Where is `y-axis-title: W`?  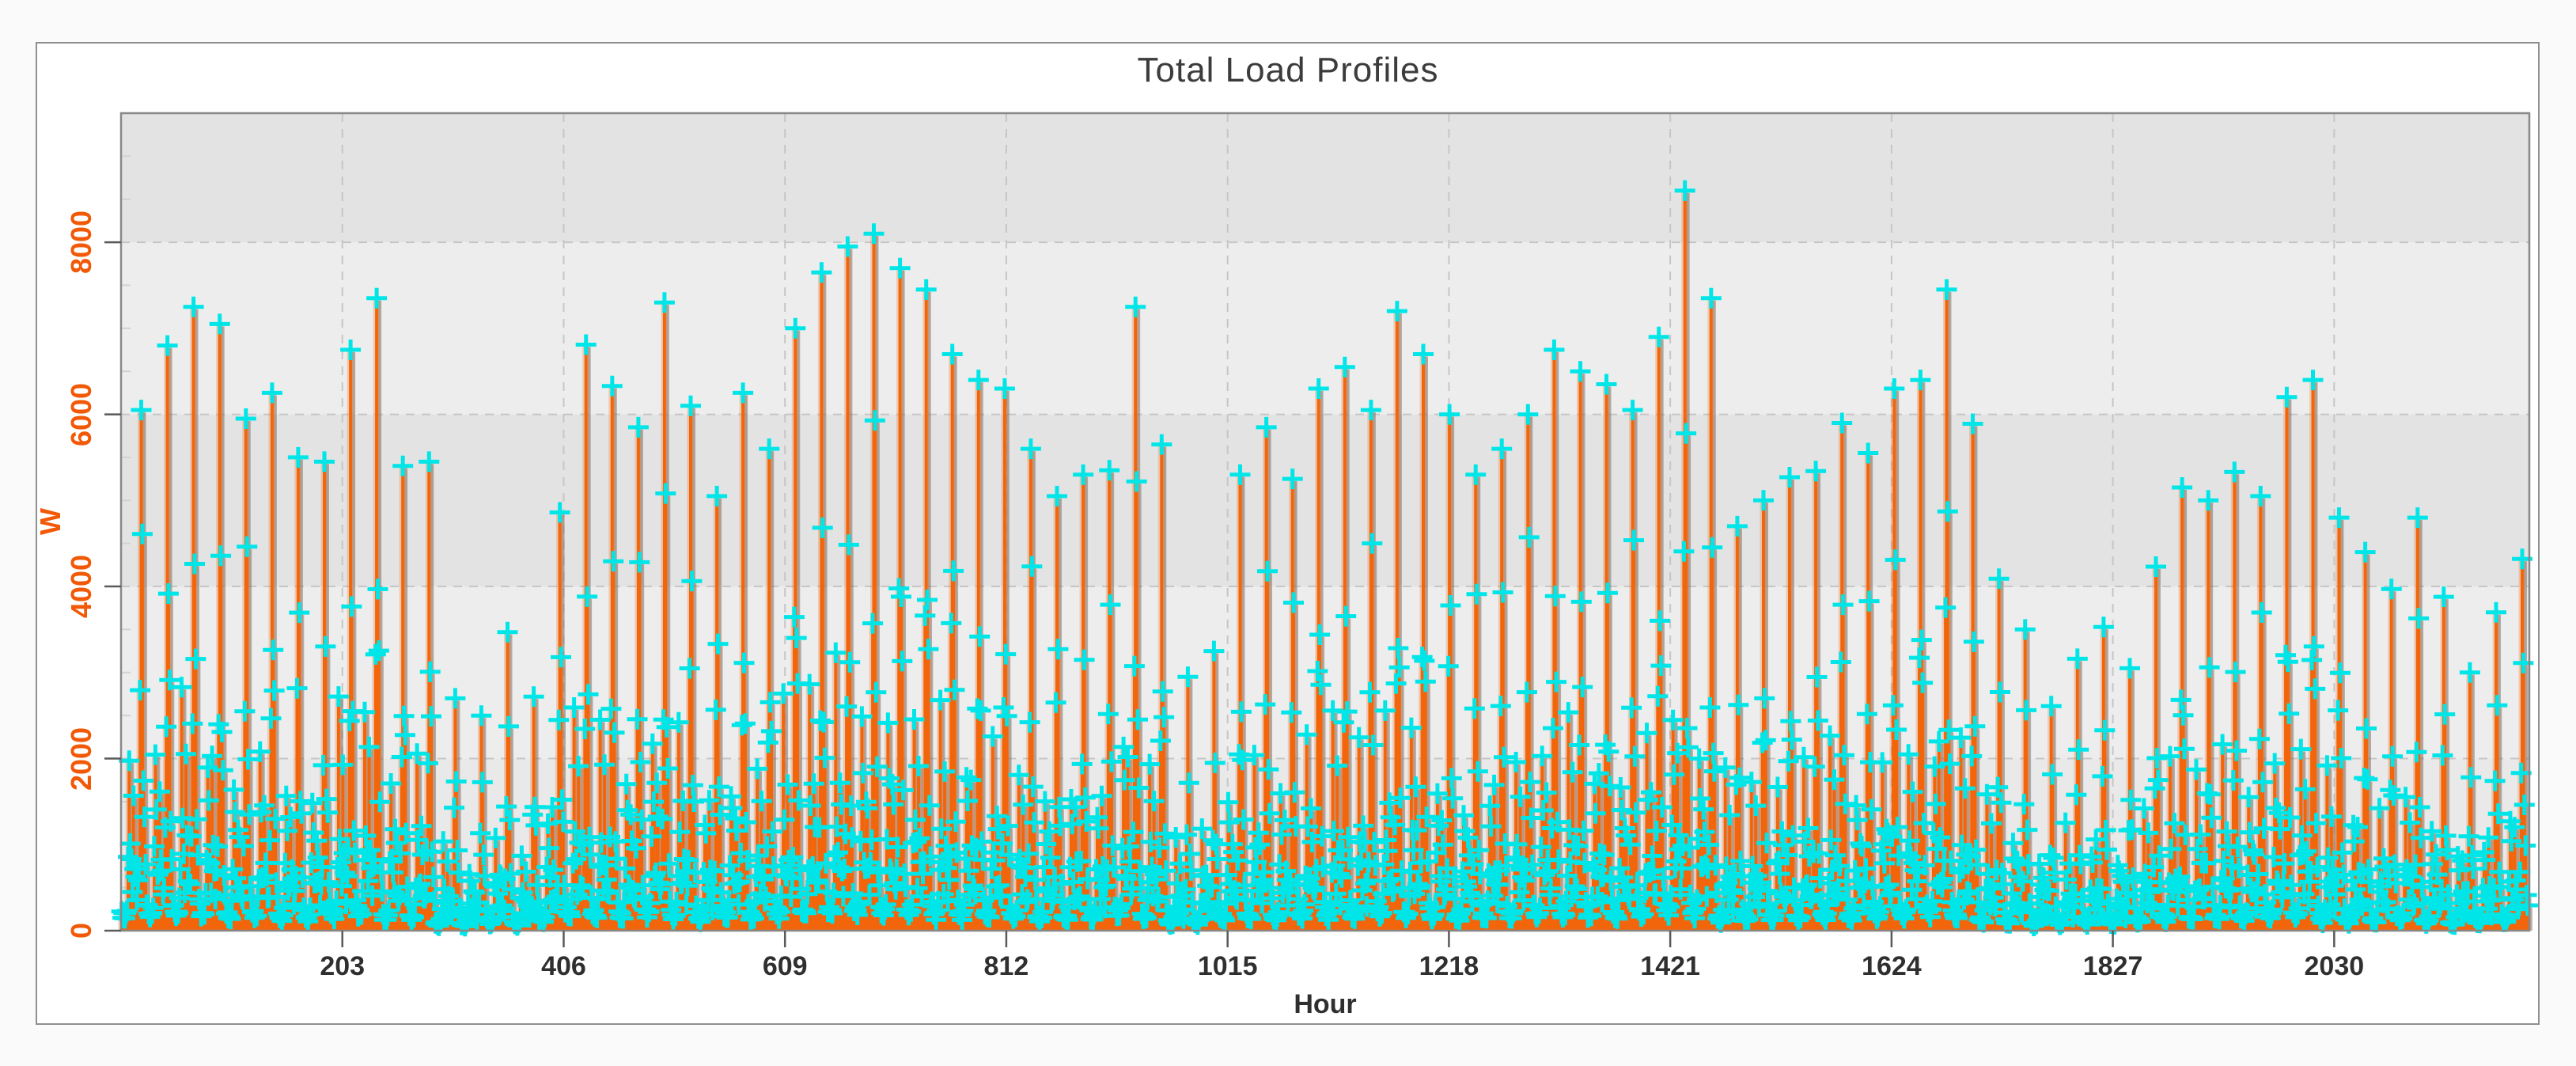
y-axis-title: W is located at coordinates (50, 521).